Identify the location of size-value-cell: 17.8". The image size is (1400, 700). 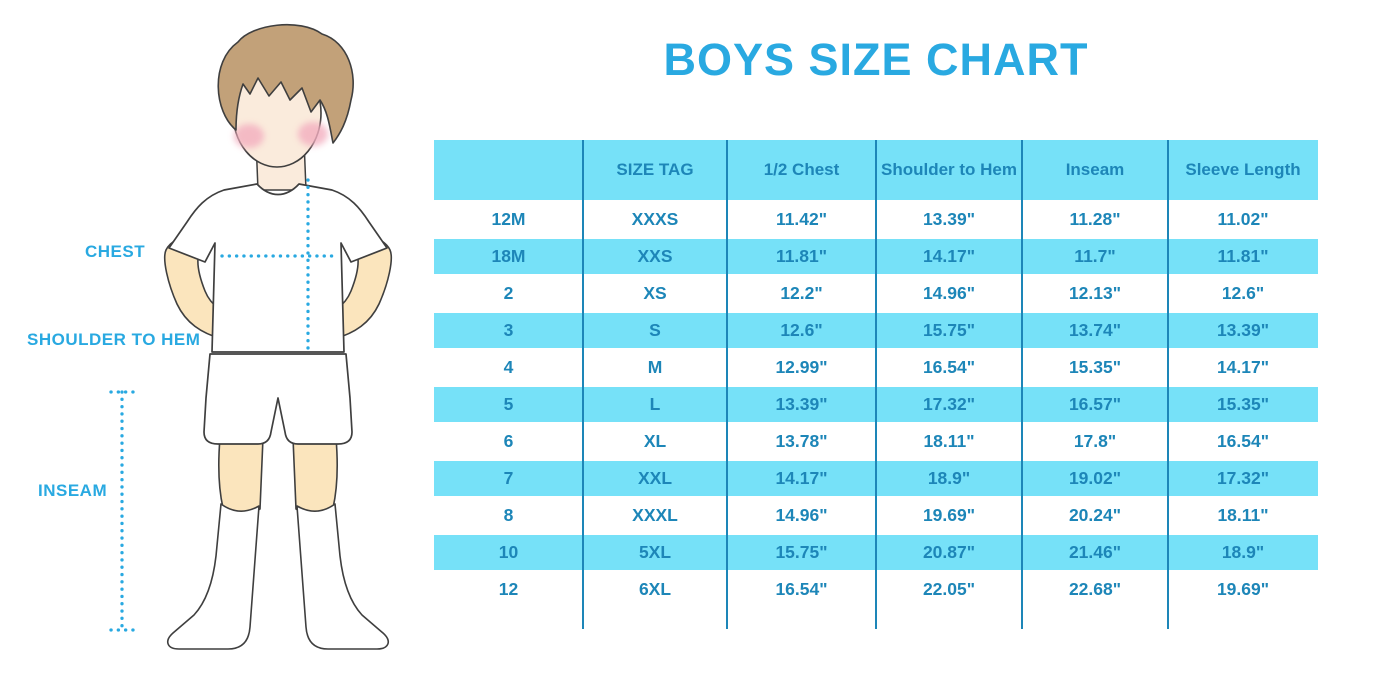
(1095, 441).